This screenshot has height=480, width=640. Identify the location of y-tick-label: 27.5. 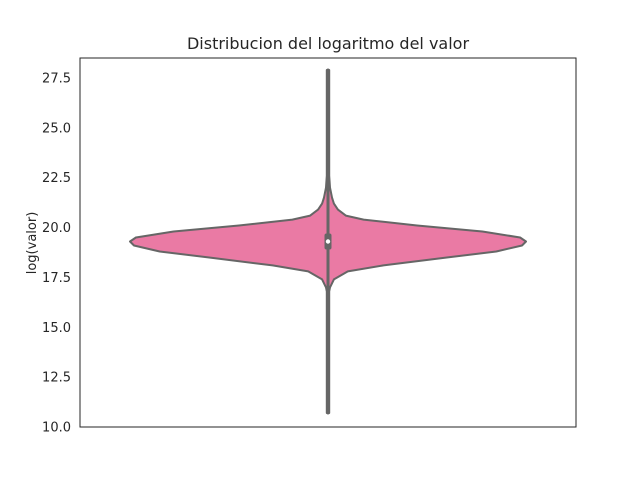
(56, 78).